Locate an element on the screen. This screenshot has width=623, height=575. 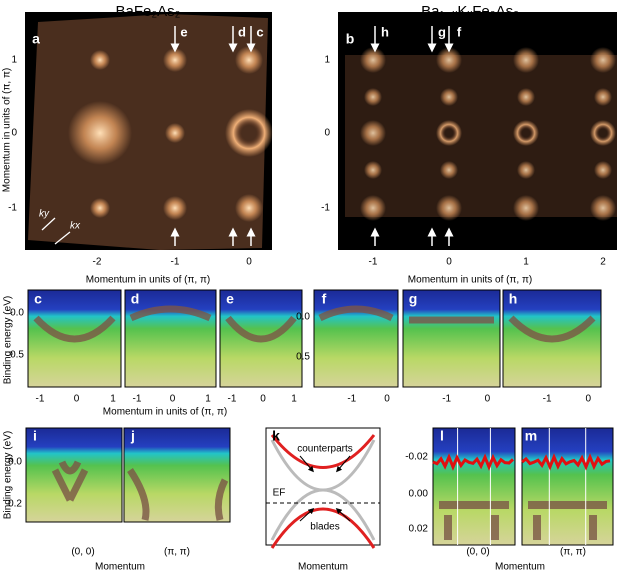
panel-label: l is located at coordinates (442, 436).